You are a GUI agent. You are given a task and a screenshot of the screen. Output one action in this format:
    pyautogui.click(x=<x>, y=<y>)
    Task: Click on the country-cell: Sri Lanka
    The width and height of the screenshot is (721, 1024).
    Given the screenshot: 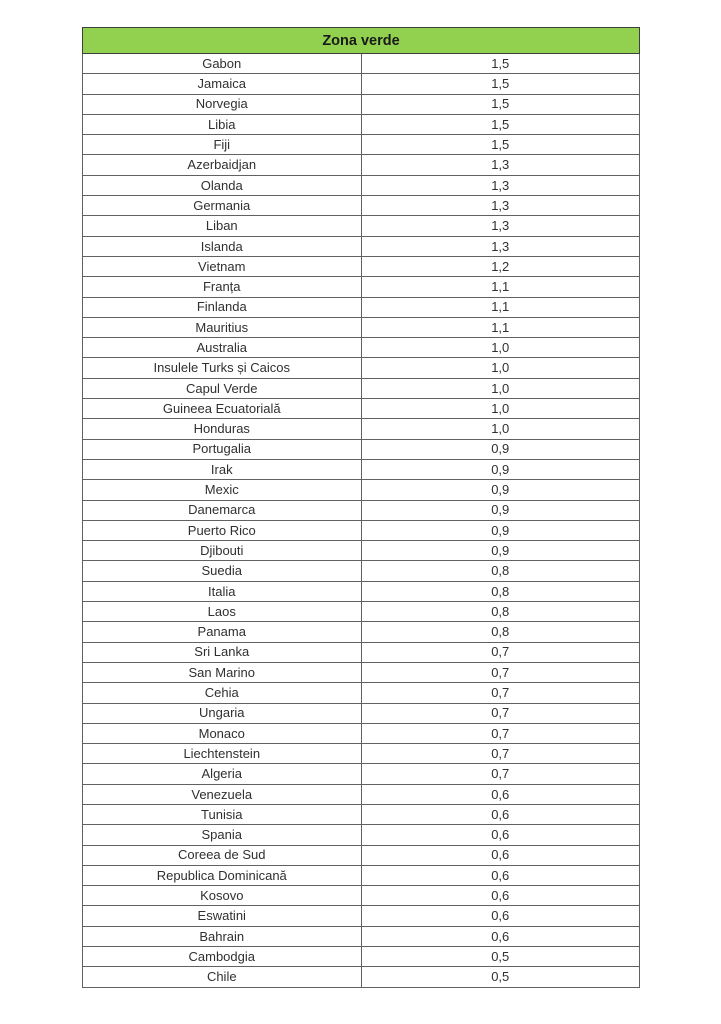 What is the action you would take?
    pyautogui.click(x=222, y=652)
    